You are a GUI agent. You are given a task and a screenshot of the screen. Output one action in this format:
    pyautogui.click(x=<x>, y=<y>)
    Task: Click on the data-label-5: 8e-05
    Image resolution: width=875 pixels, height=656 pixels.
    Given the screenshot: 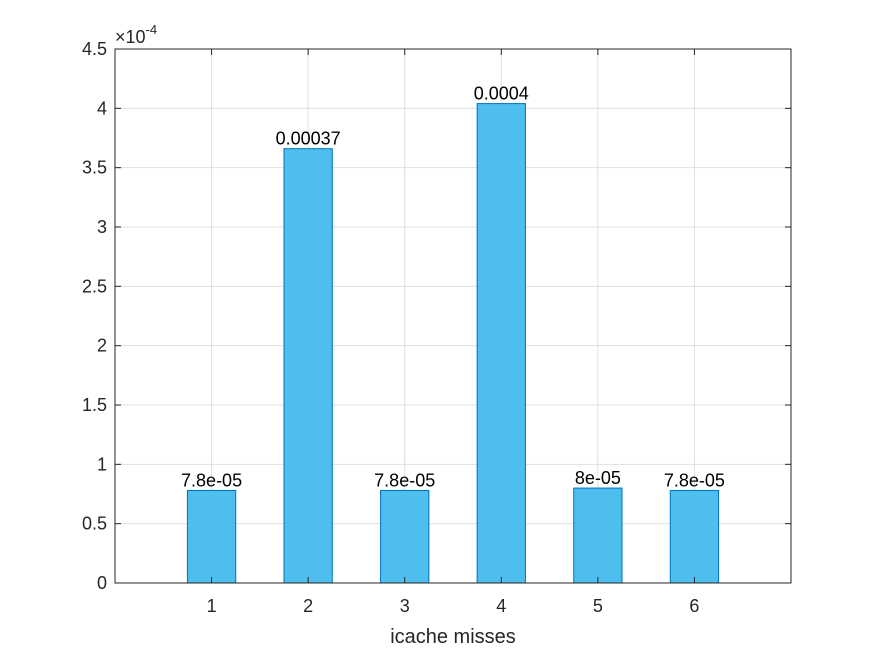 What is the action you would take?
    pyautogui.click(x=598, y=478)
    